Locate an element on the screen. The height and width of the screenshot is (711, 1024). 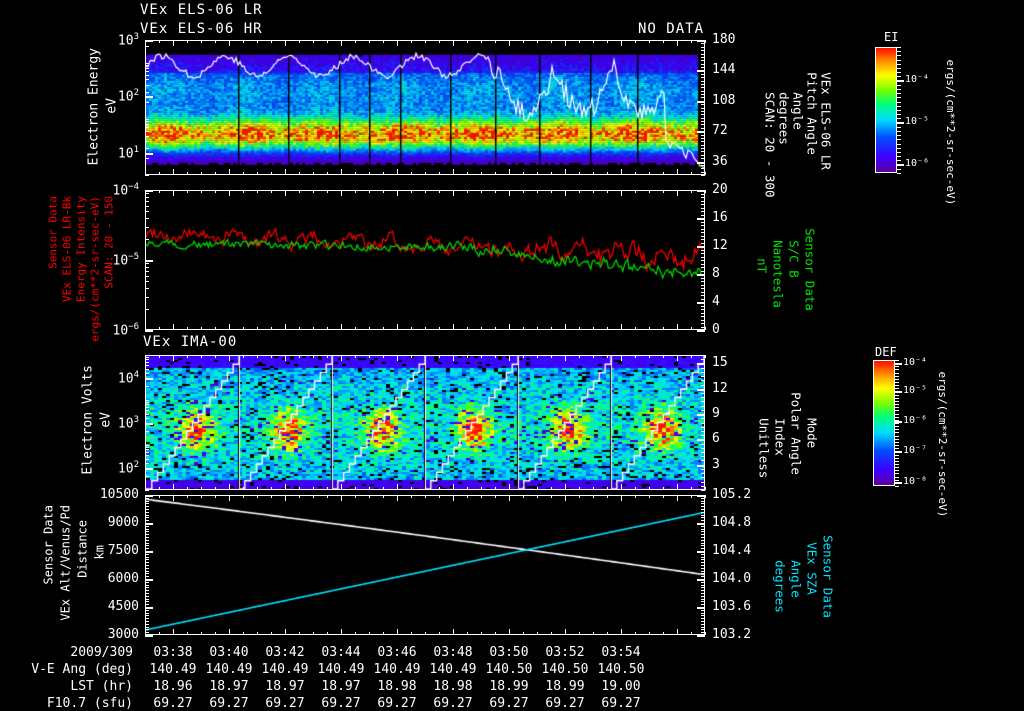
time-table-cell: 140.50 is located at coordinates (509, 669).